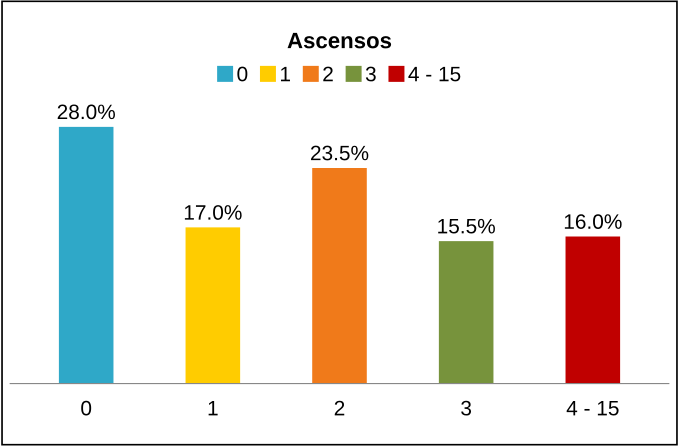 The width and height of the screenshot is (679, 446). I want to click on legend-label: 1, so click(285, 74).